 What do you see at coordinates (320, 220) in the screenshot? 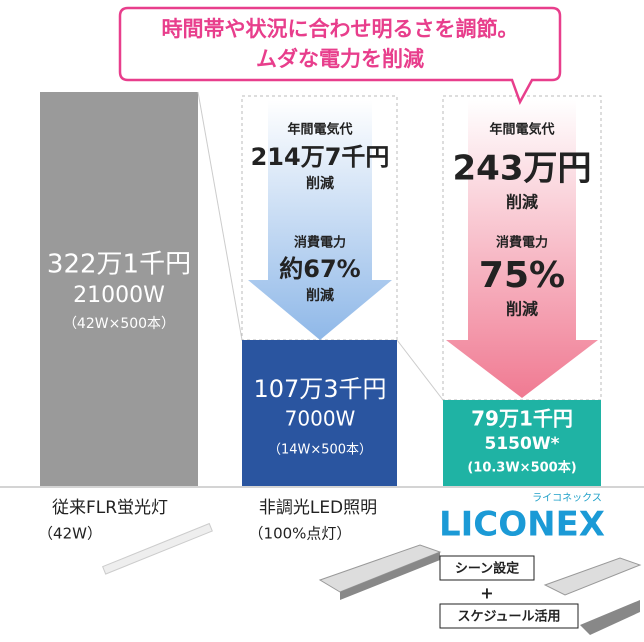
I see `arrow-blue` at bounding box center [320, 220].